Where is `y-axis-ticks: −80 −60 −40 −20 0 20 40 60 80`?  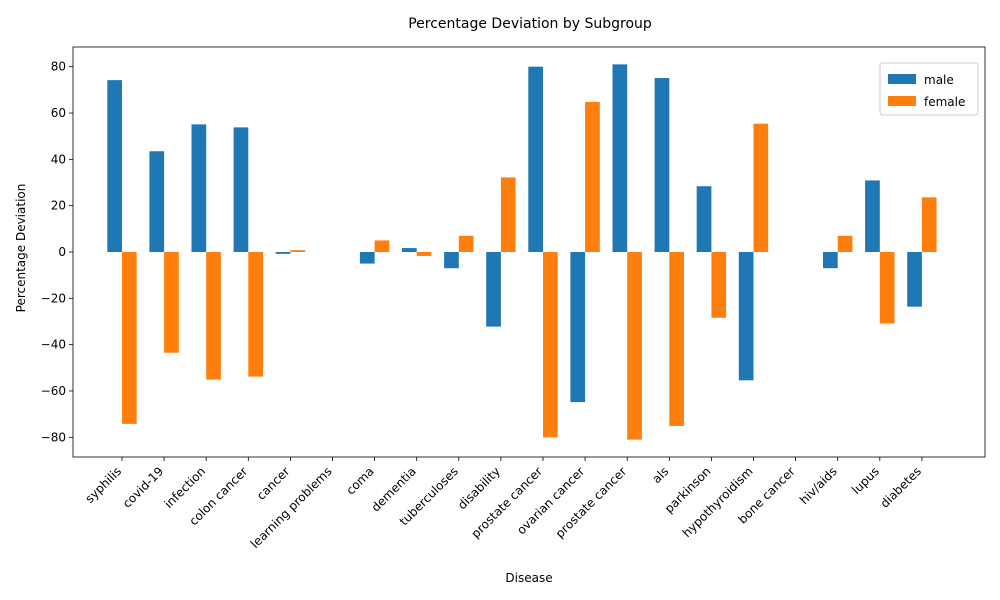
y-axis-ticks: −80 −60 −40 −20 0 20 40 60 80 is located at coordinates (57, 252).